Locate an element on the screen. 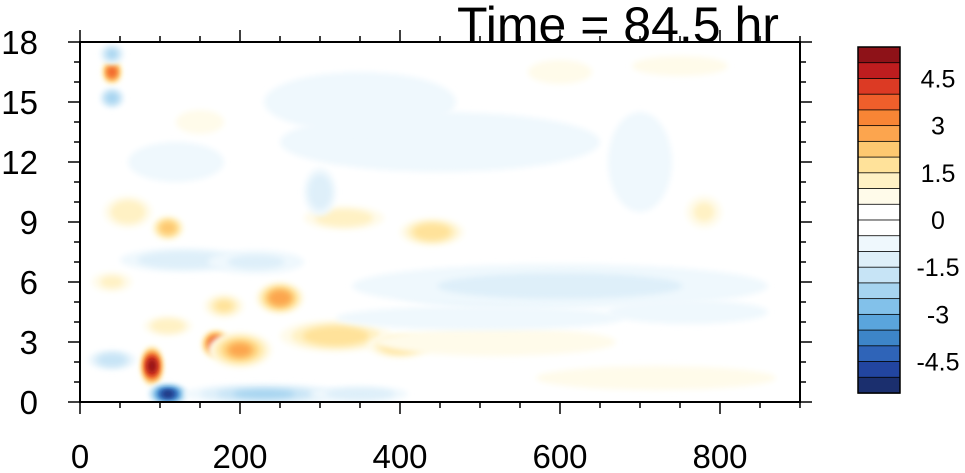  y-tick-label: 6 is located at coordinates (29, 282).